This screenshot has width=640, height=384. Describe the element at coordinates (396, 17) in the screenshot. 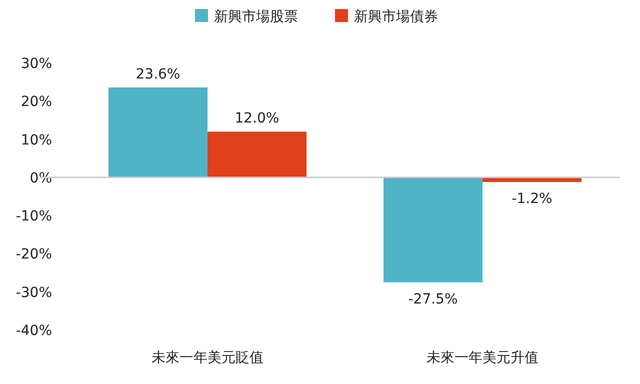

I see `legend-label: 新興市場債券` at that location.